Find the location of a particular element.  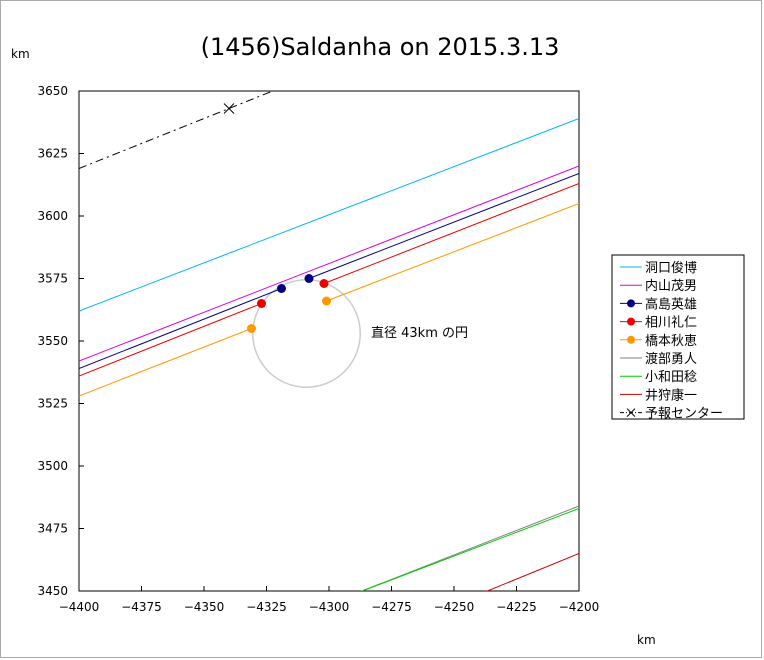

legend-entry: 相川礼仁 is located at coordinates (658, 323).